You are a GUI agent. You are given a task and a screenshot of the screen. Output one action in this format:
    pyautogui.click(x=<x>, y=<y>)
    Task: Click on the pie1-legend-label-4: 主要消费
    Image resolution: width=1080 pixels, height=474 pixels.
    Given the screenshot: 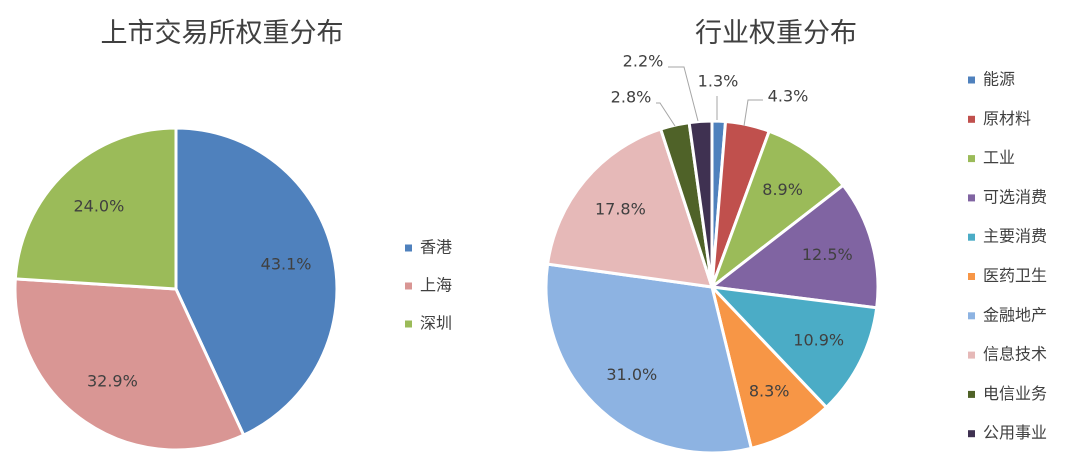 What is the action you would take?
    pyautogui.click(x=1015, y=236)
    